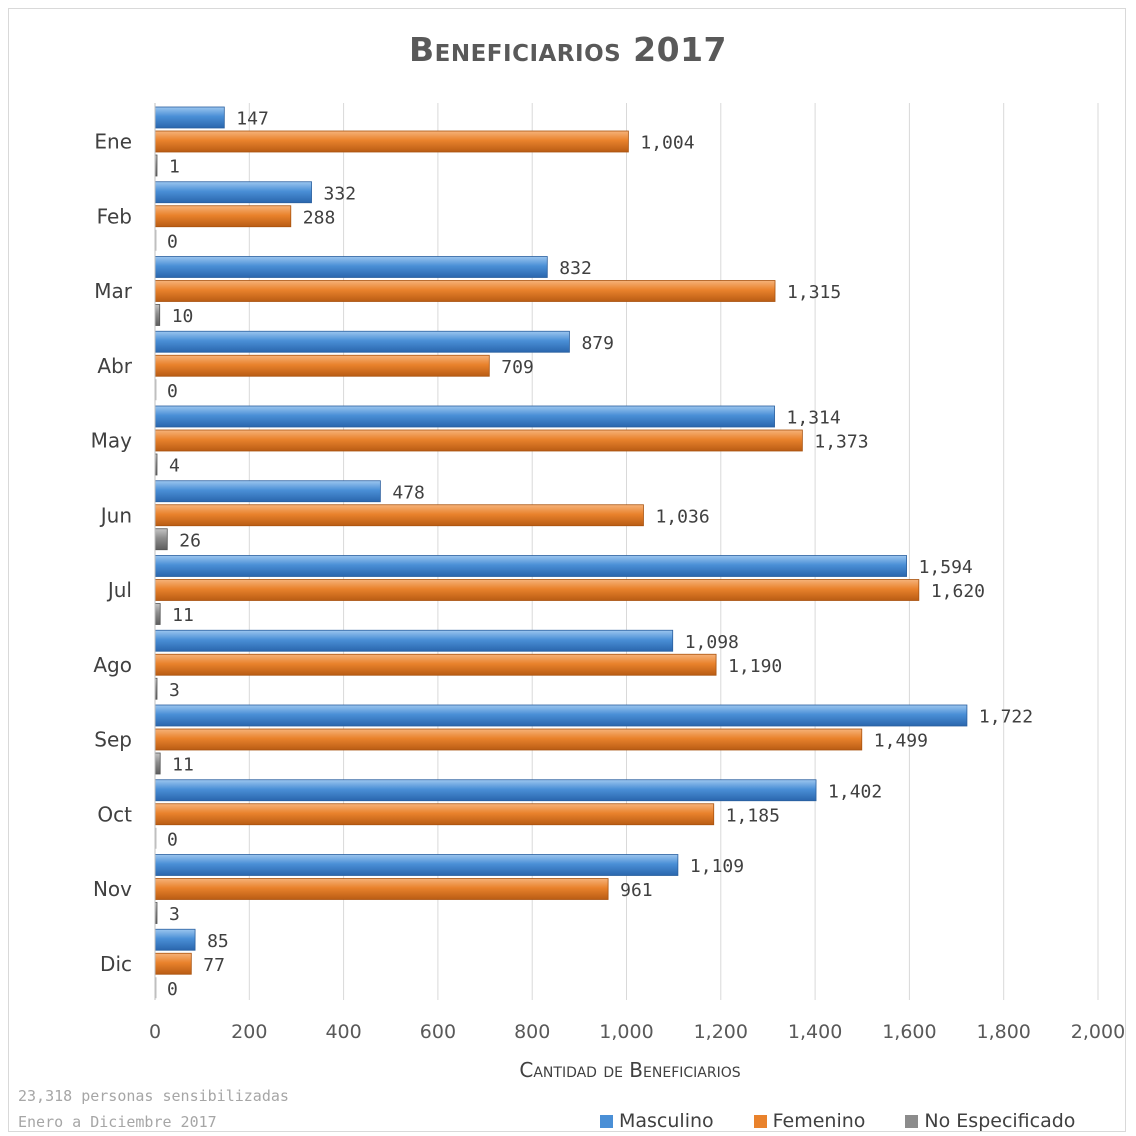  I want to click on data-label: 1,190, so click(755, 666).